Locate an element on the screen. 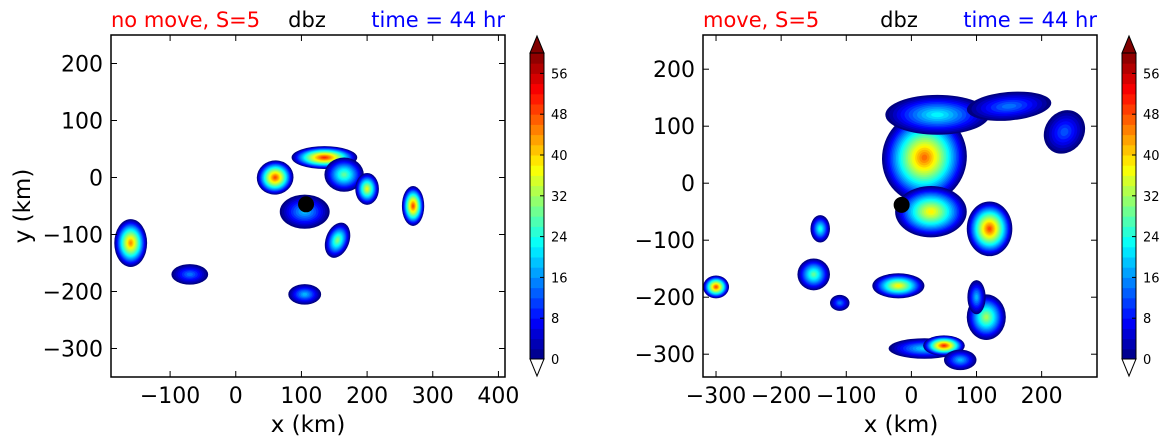  right-y-tick-label: −200 is located at coordinates (665, 298).